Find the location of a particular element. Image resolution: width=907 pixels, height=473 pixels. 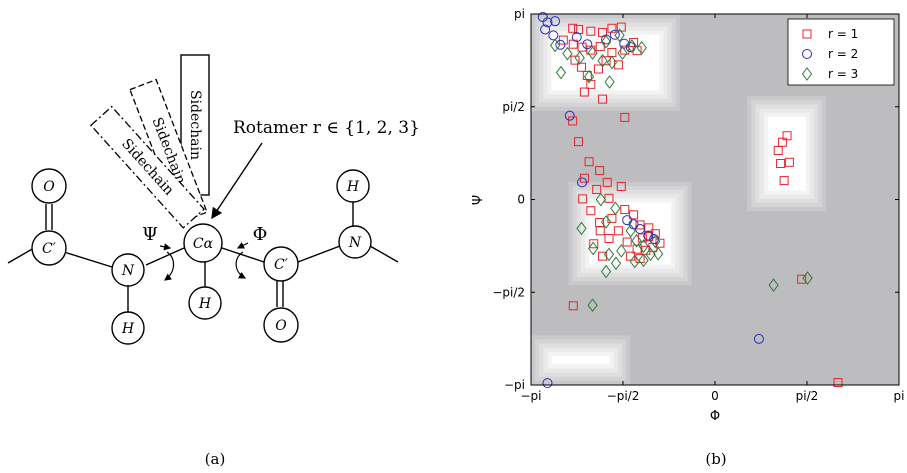

x-tick-label: pi/2 is located at coordinates (807, 396).